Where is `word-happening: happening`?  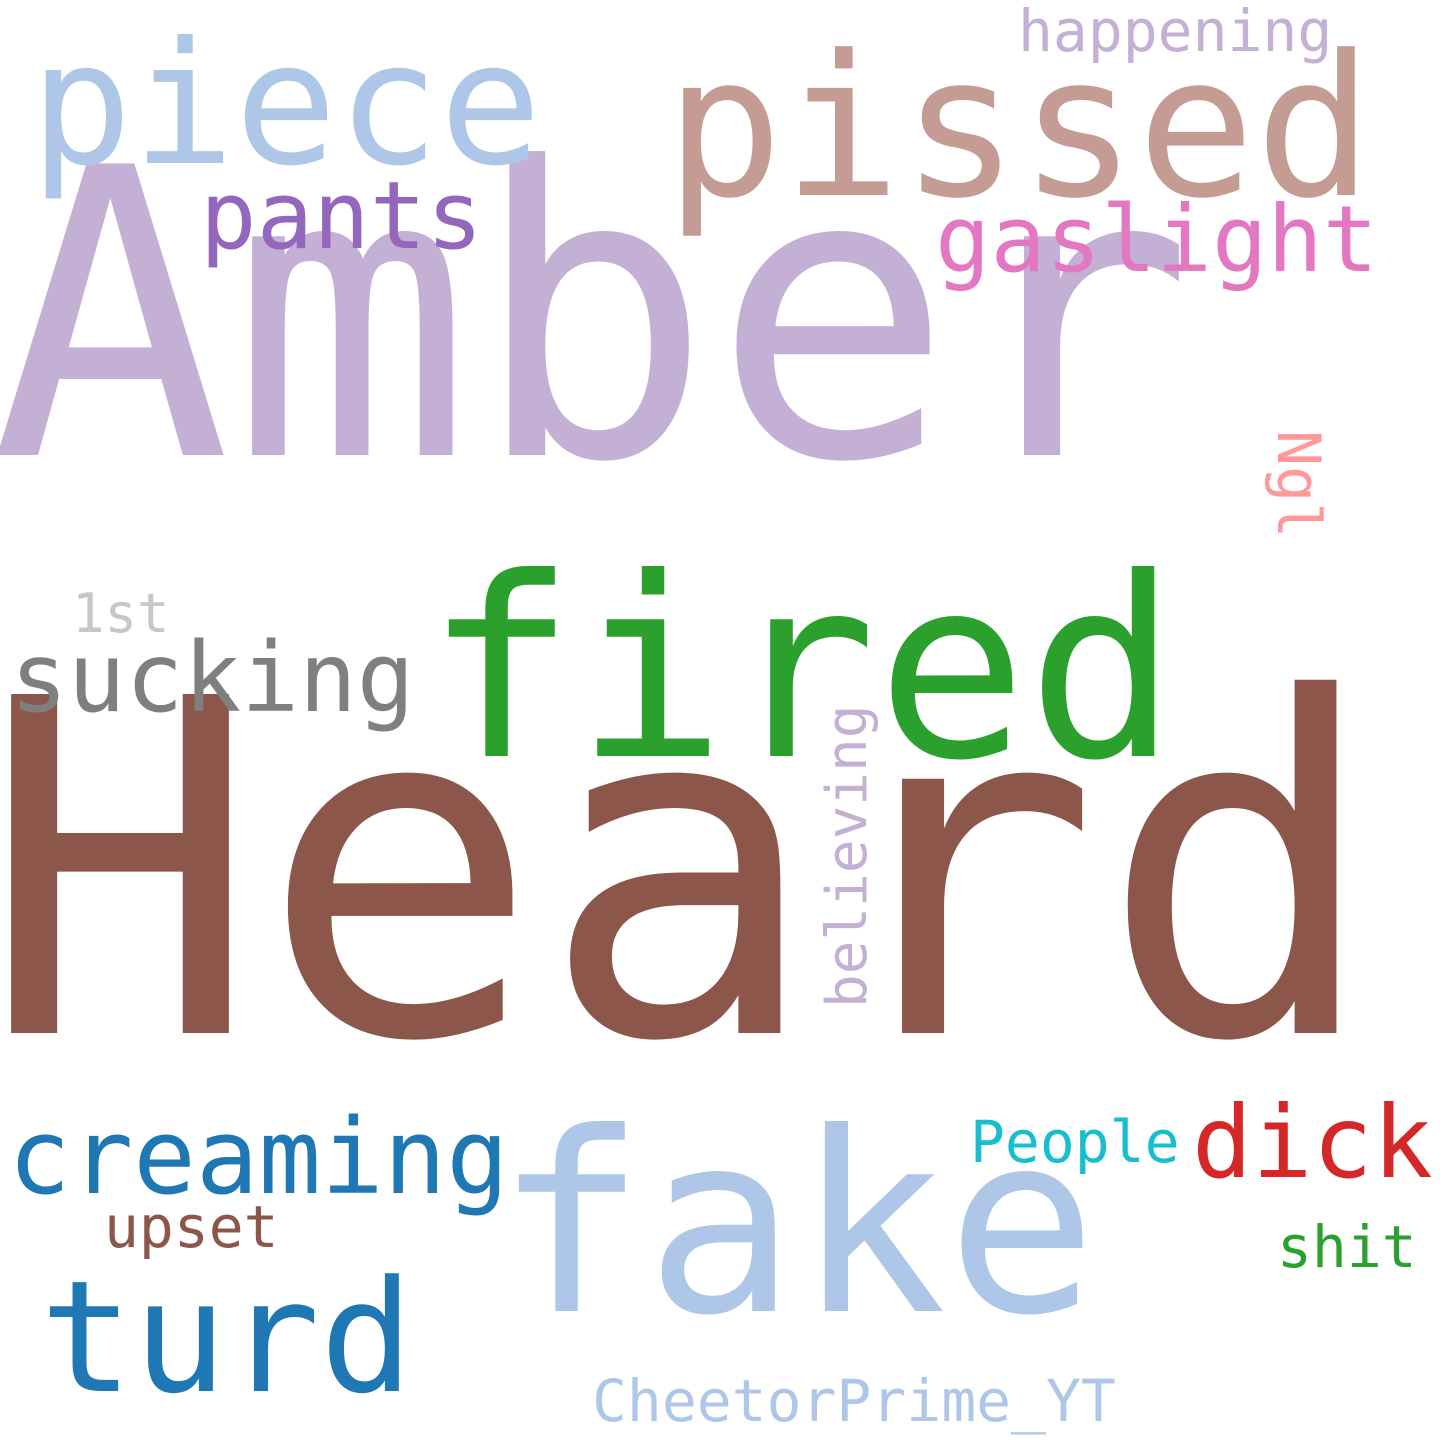
word-happening: happening is located at coordinates (1175, 32).